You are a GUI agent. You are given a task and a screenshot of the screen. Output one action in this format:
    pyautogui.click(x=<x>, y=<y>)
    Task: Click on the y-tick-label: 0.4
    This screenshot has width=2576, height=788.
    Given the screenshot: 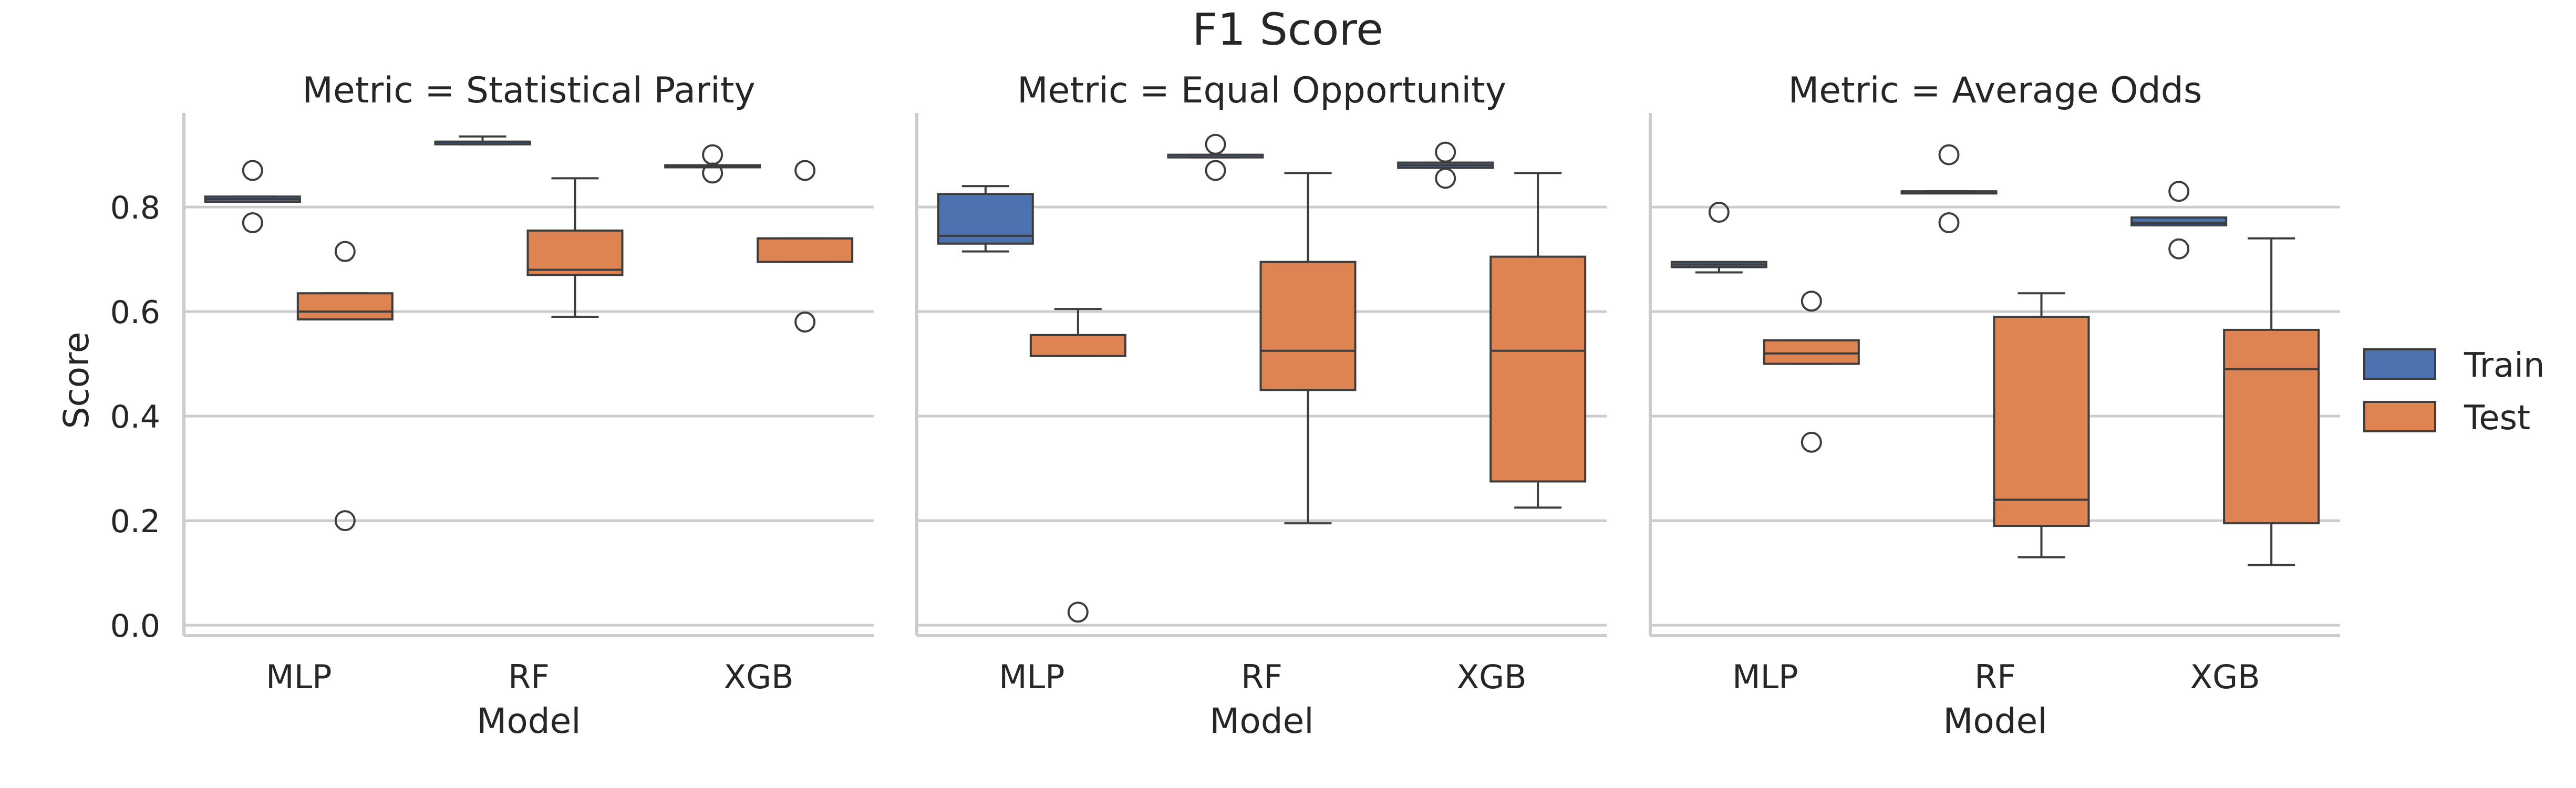 What is the action you would take?
    pyautogui.click(x=135, y=417)
    